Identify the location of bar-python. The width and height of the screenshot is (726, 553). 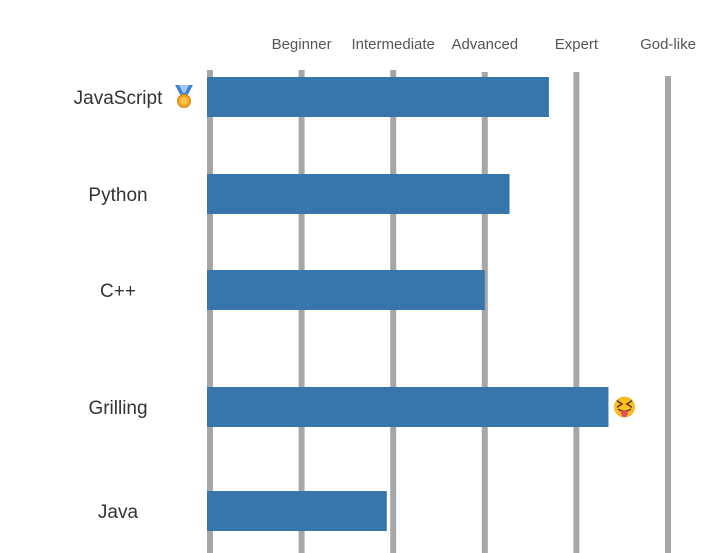
(358, 194).